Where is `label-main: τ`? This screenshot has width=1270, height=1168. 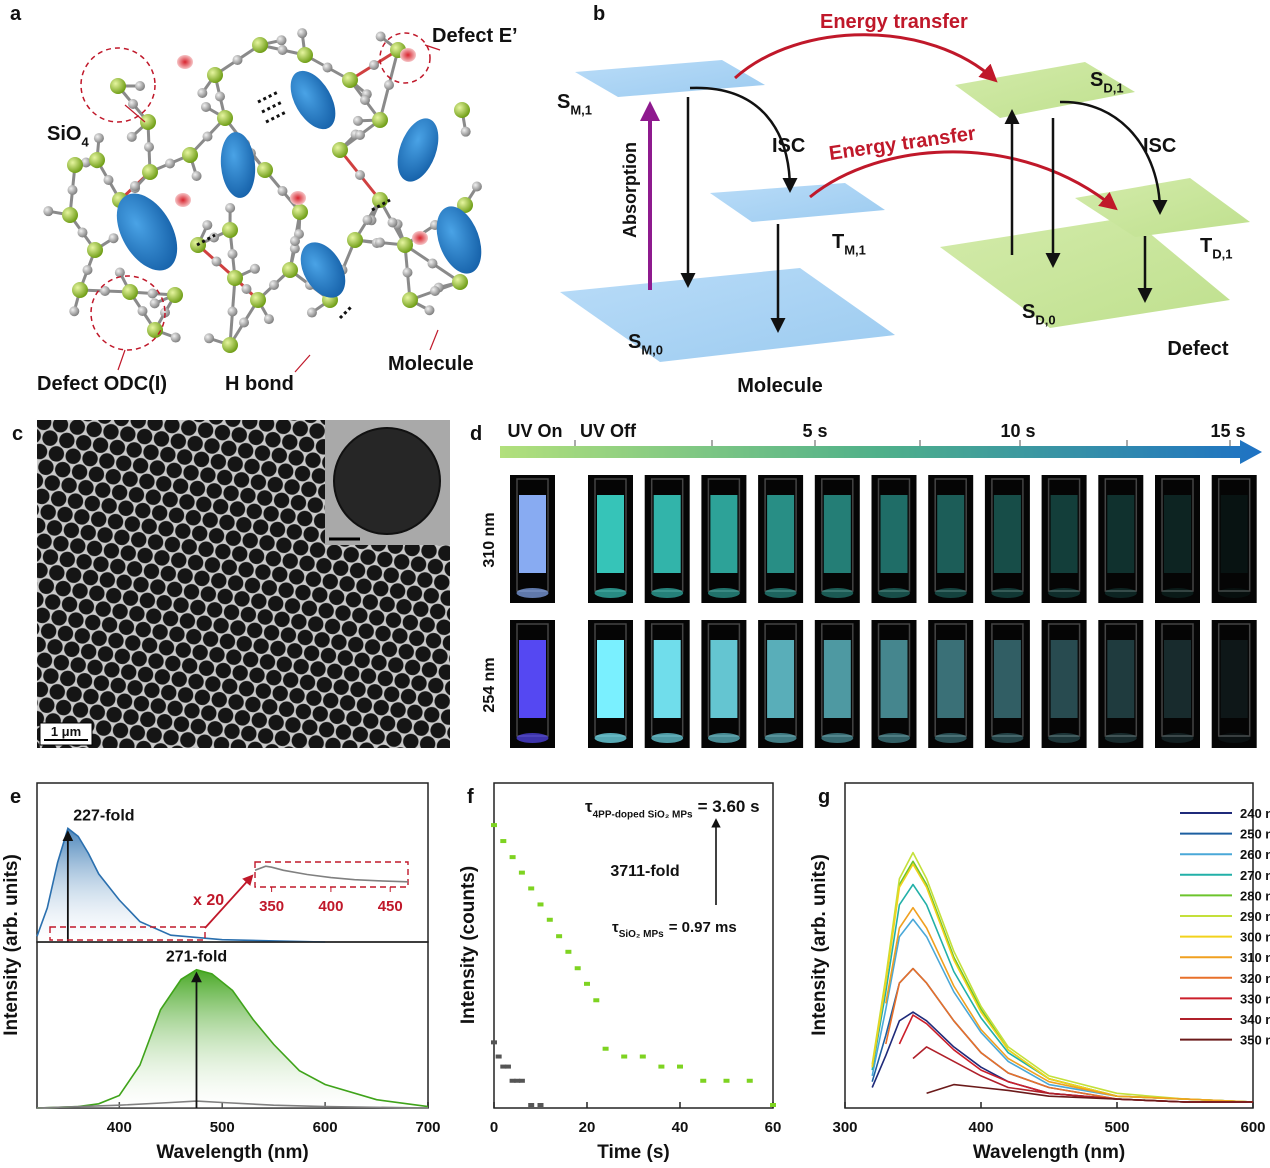
label-main: τ is located at coordinates (589, 806).